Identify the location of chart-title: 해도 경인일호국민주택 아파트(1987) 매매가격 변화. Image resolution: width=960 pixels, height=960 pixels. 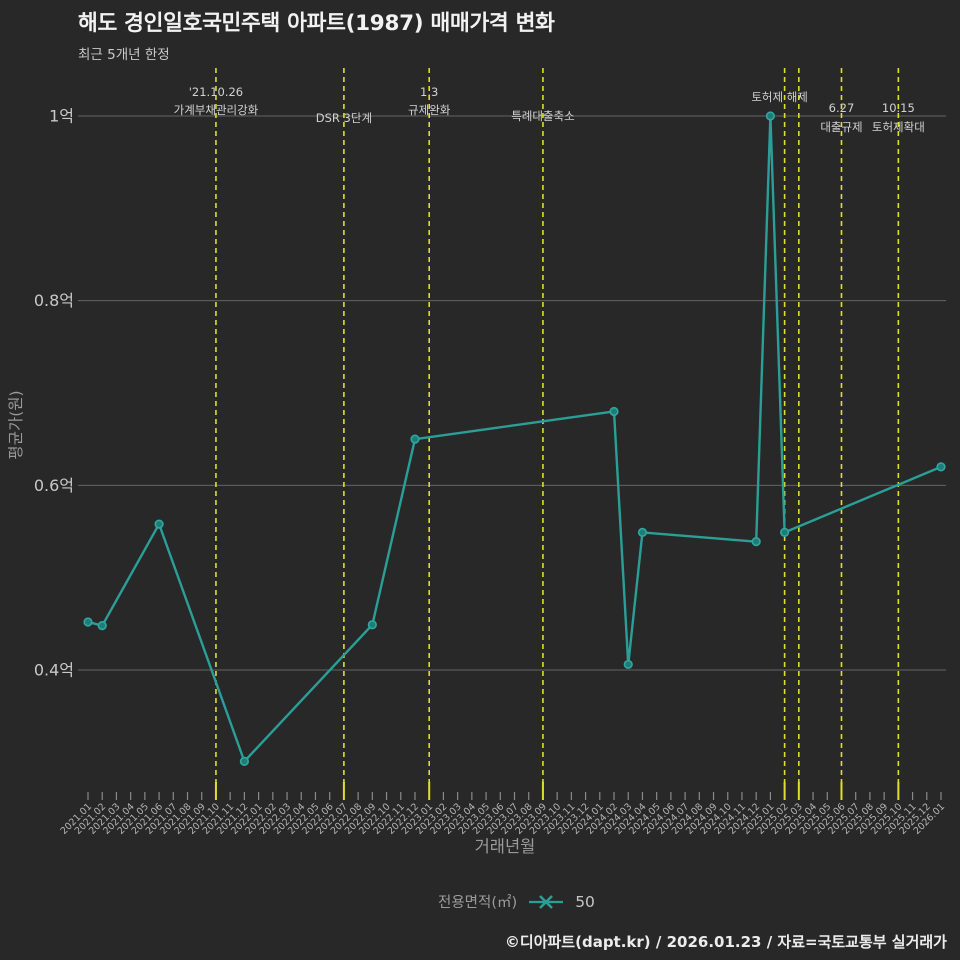
(316, 23).